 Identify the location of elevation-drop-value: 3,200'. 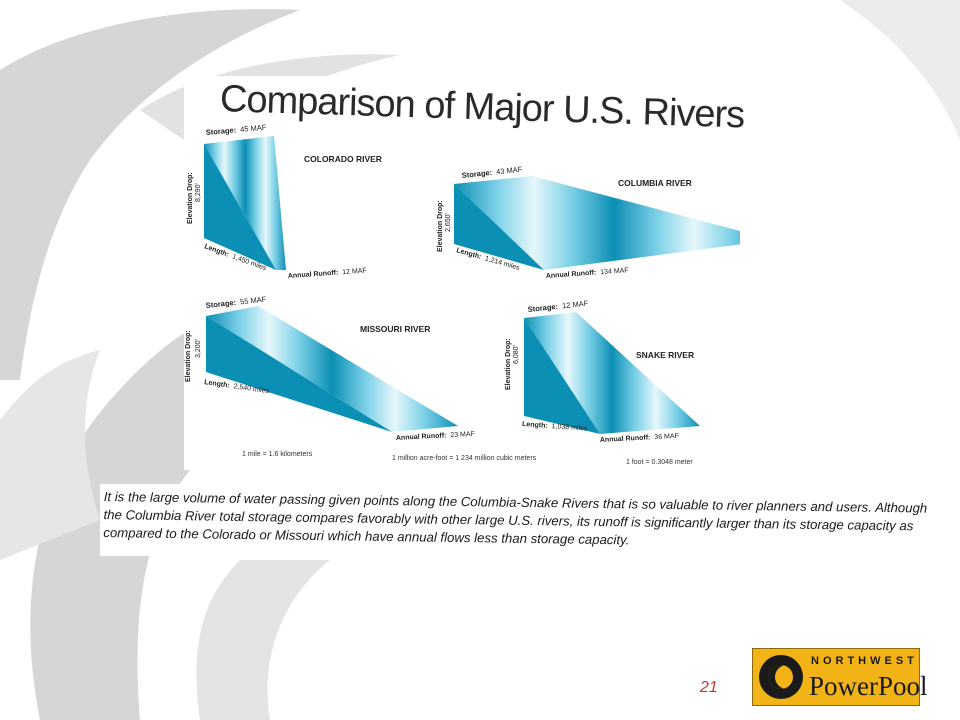
(198, 348).